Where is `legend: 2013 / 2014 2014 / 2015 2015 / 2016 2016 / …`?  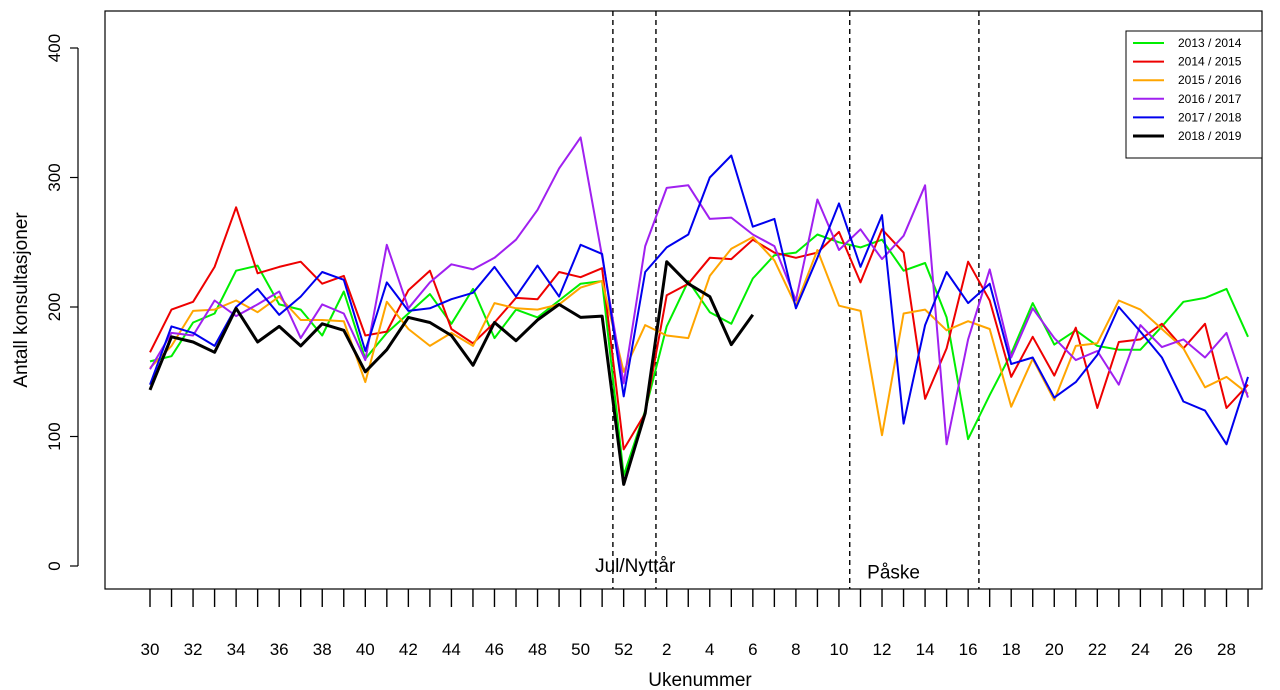 legend: 2013 / 2014 2014 / 2015 2015 / 2016 2016 / … is located at coordinates (1194, 94).